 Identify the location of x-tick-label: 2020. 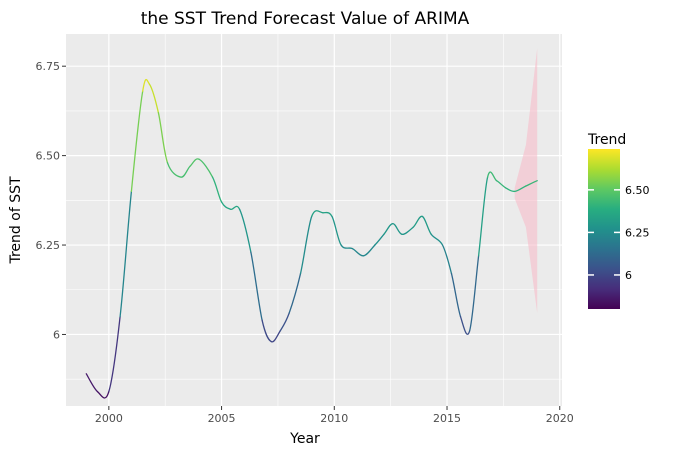
(560, 418).